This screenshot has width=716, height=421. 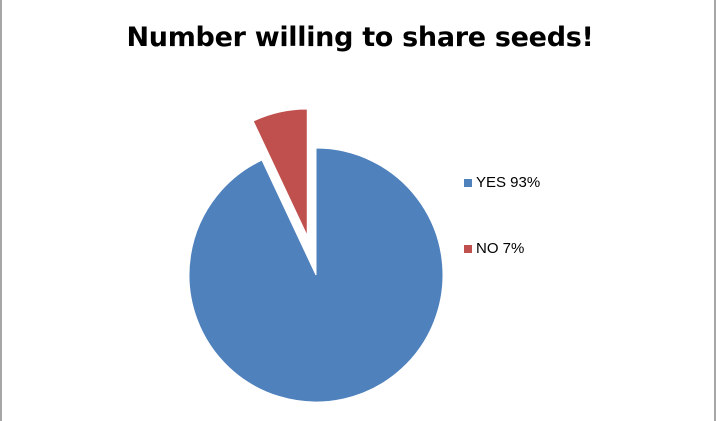 I want to click on legend-item-yes: YES 93%, so click(x=502, y=182).